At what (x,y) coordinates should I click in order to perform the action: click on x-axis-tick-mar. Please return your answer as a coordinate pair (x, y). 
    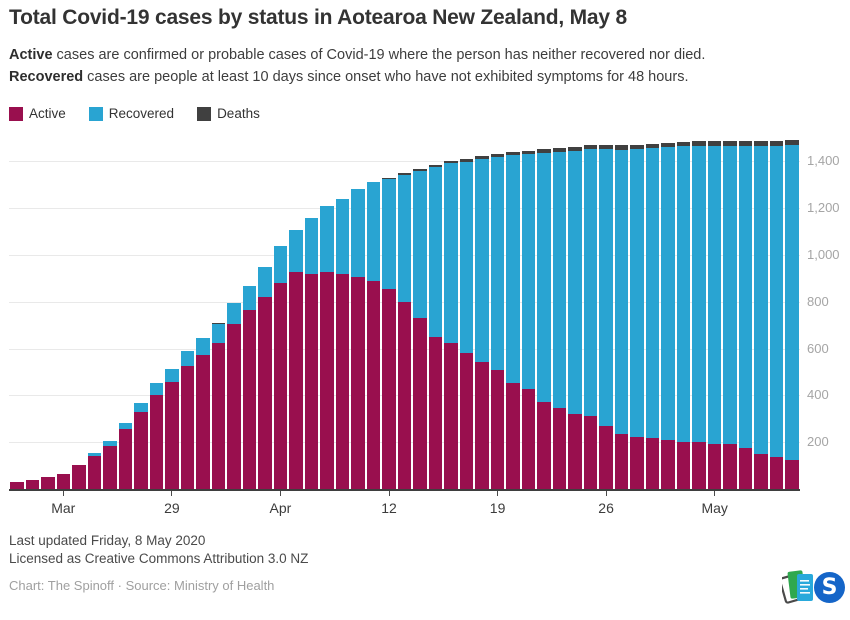
    Looking at the image, I should click on (63, 493).